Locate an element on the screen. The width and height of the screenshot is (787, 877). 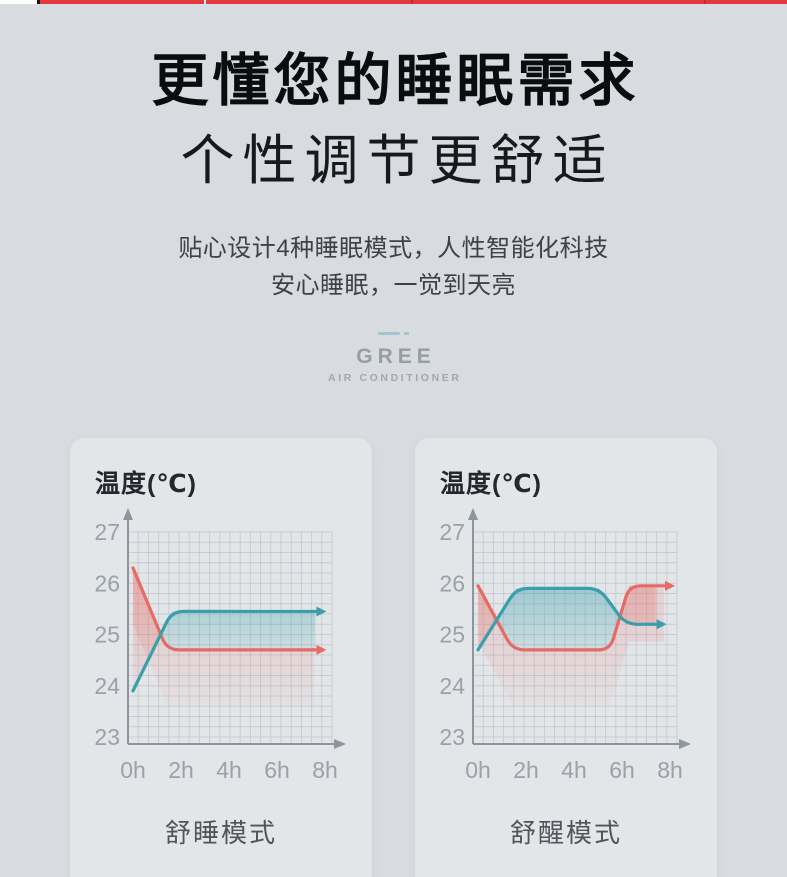
description-line-2: 安心睡眠，一觉到天亮 is located at coordinates (393, 285).